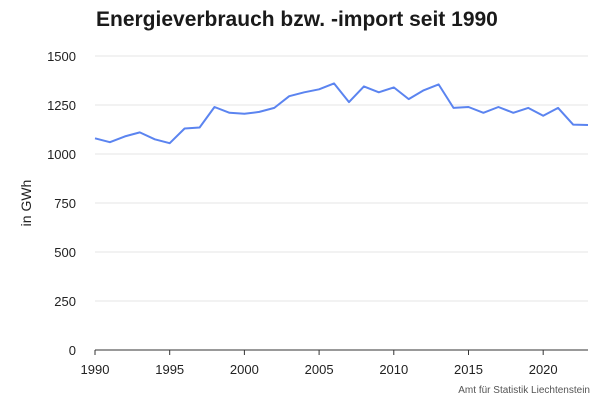  I want to click on y-tick-label-500: 500, so click(65, 252).